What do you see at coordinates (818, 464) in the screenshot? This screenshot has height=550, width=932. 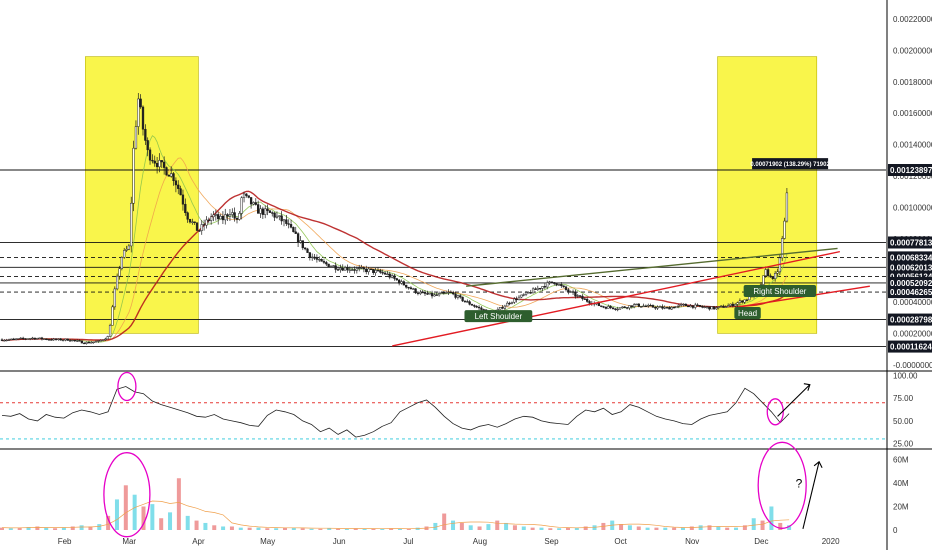 I see `volume-arrow-head` at bounding box center [818, 464].